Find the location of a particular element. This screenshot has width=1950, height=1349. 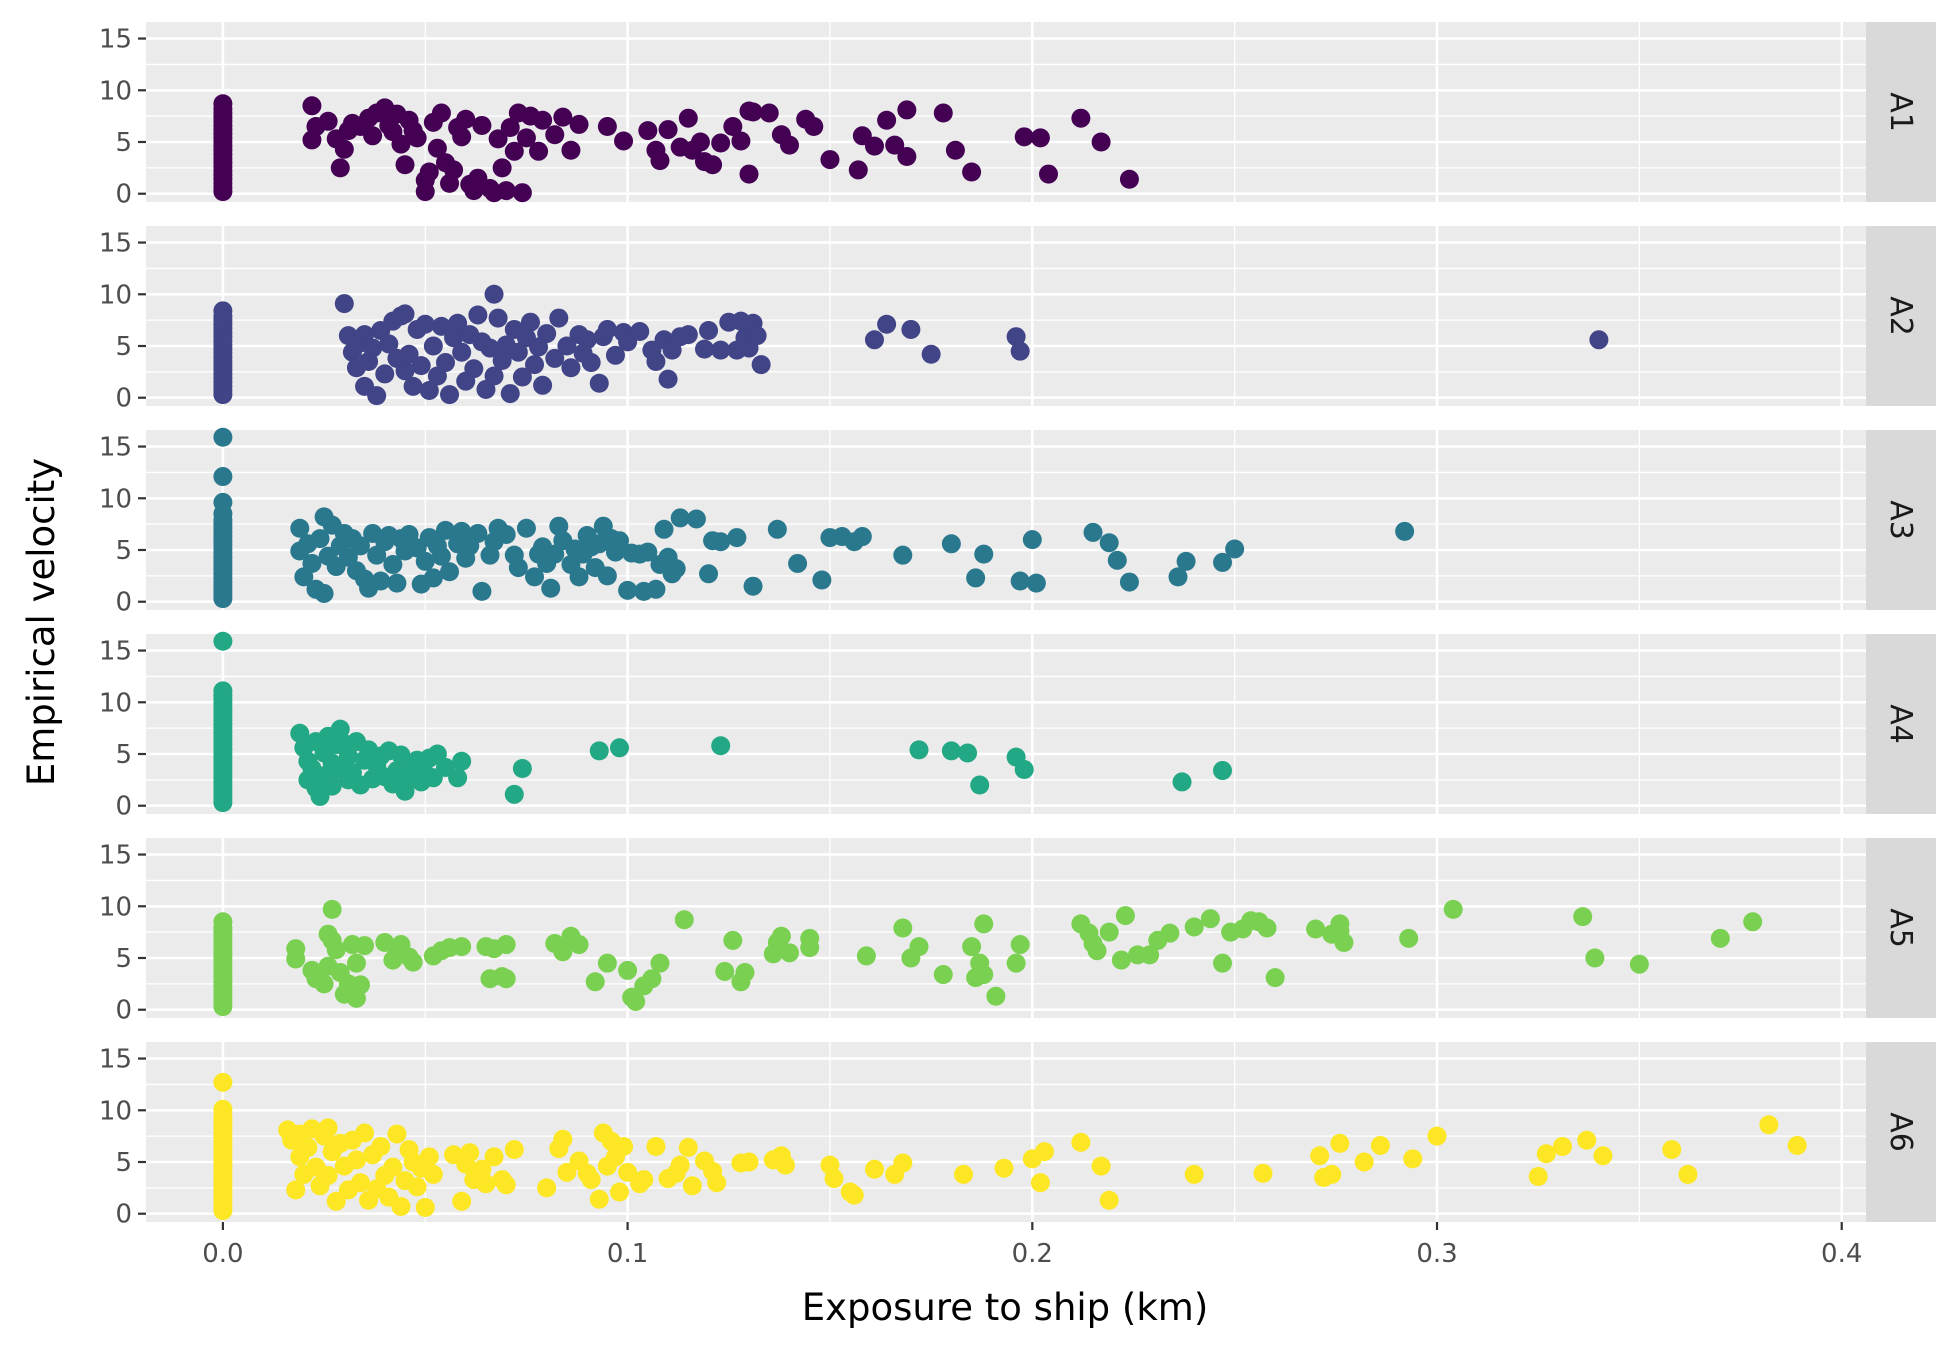

facet-strip is located at coordinates (1901, 928).